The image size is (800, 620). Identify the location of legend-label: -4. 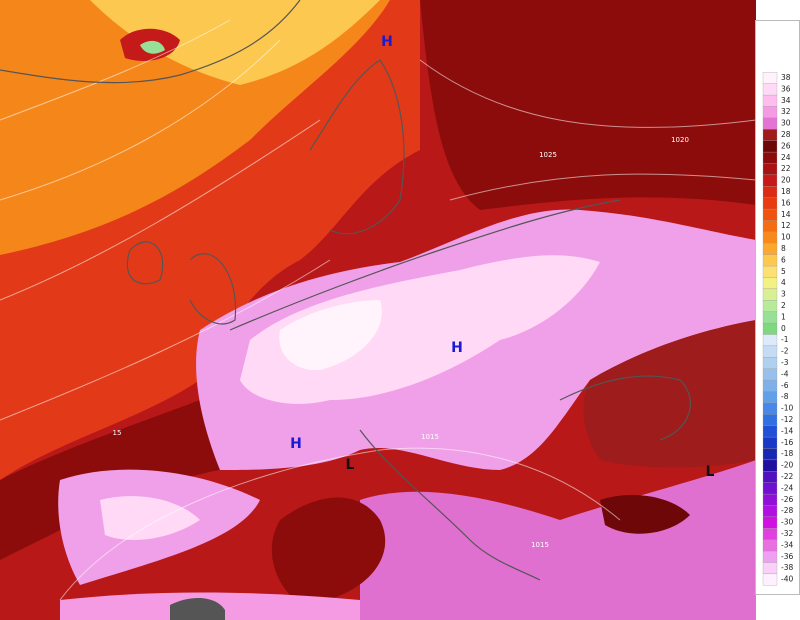
(785, 373).